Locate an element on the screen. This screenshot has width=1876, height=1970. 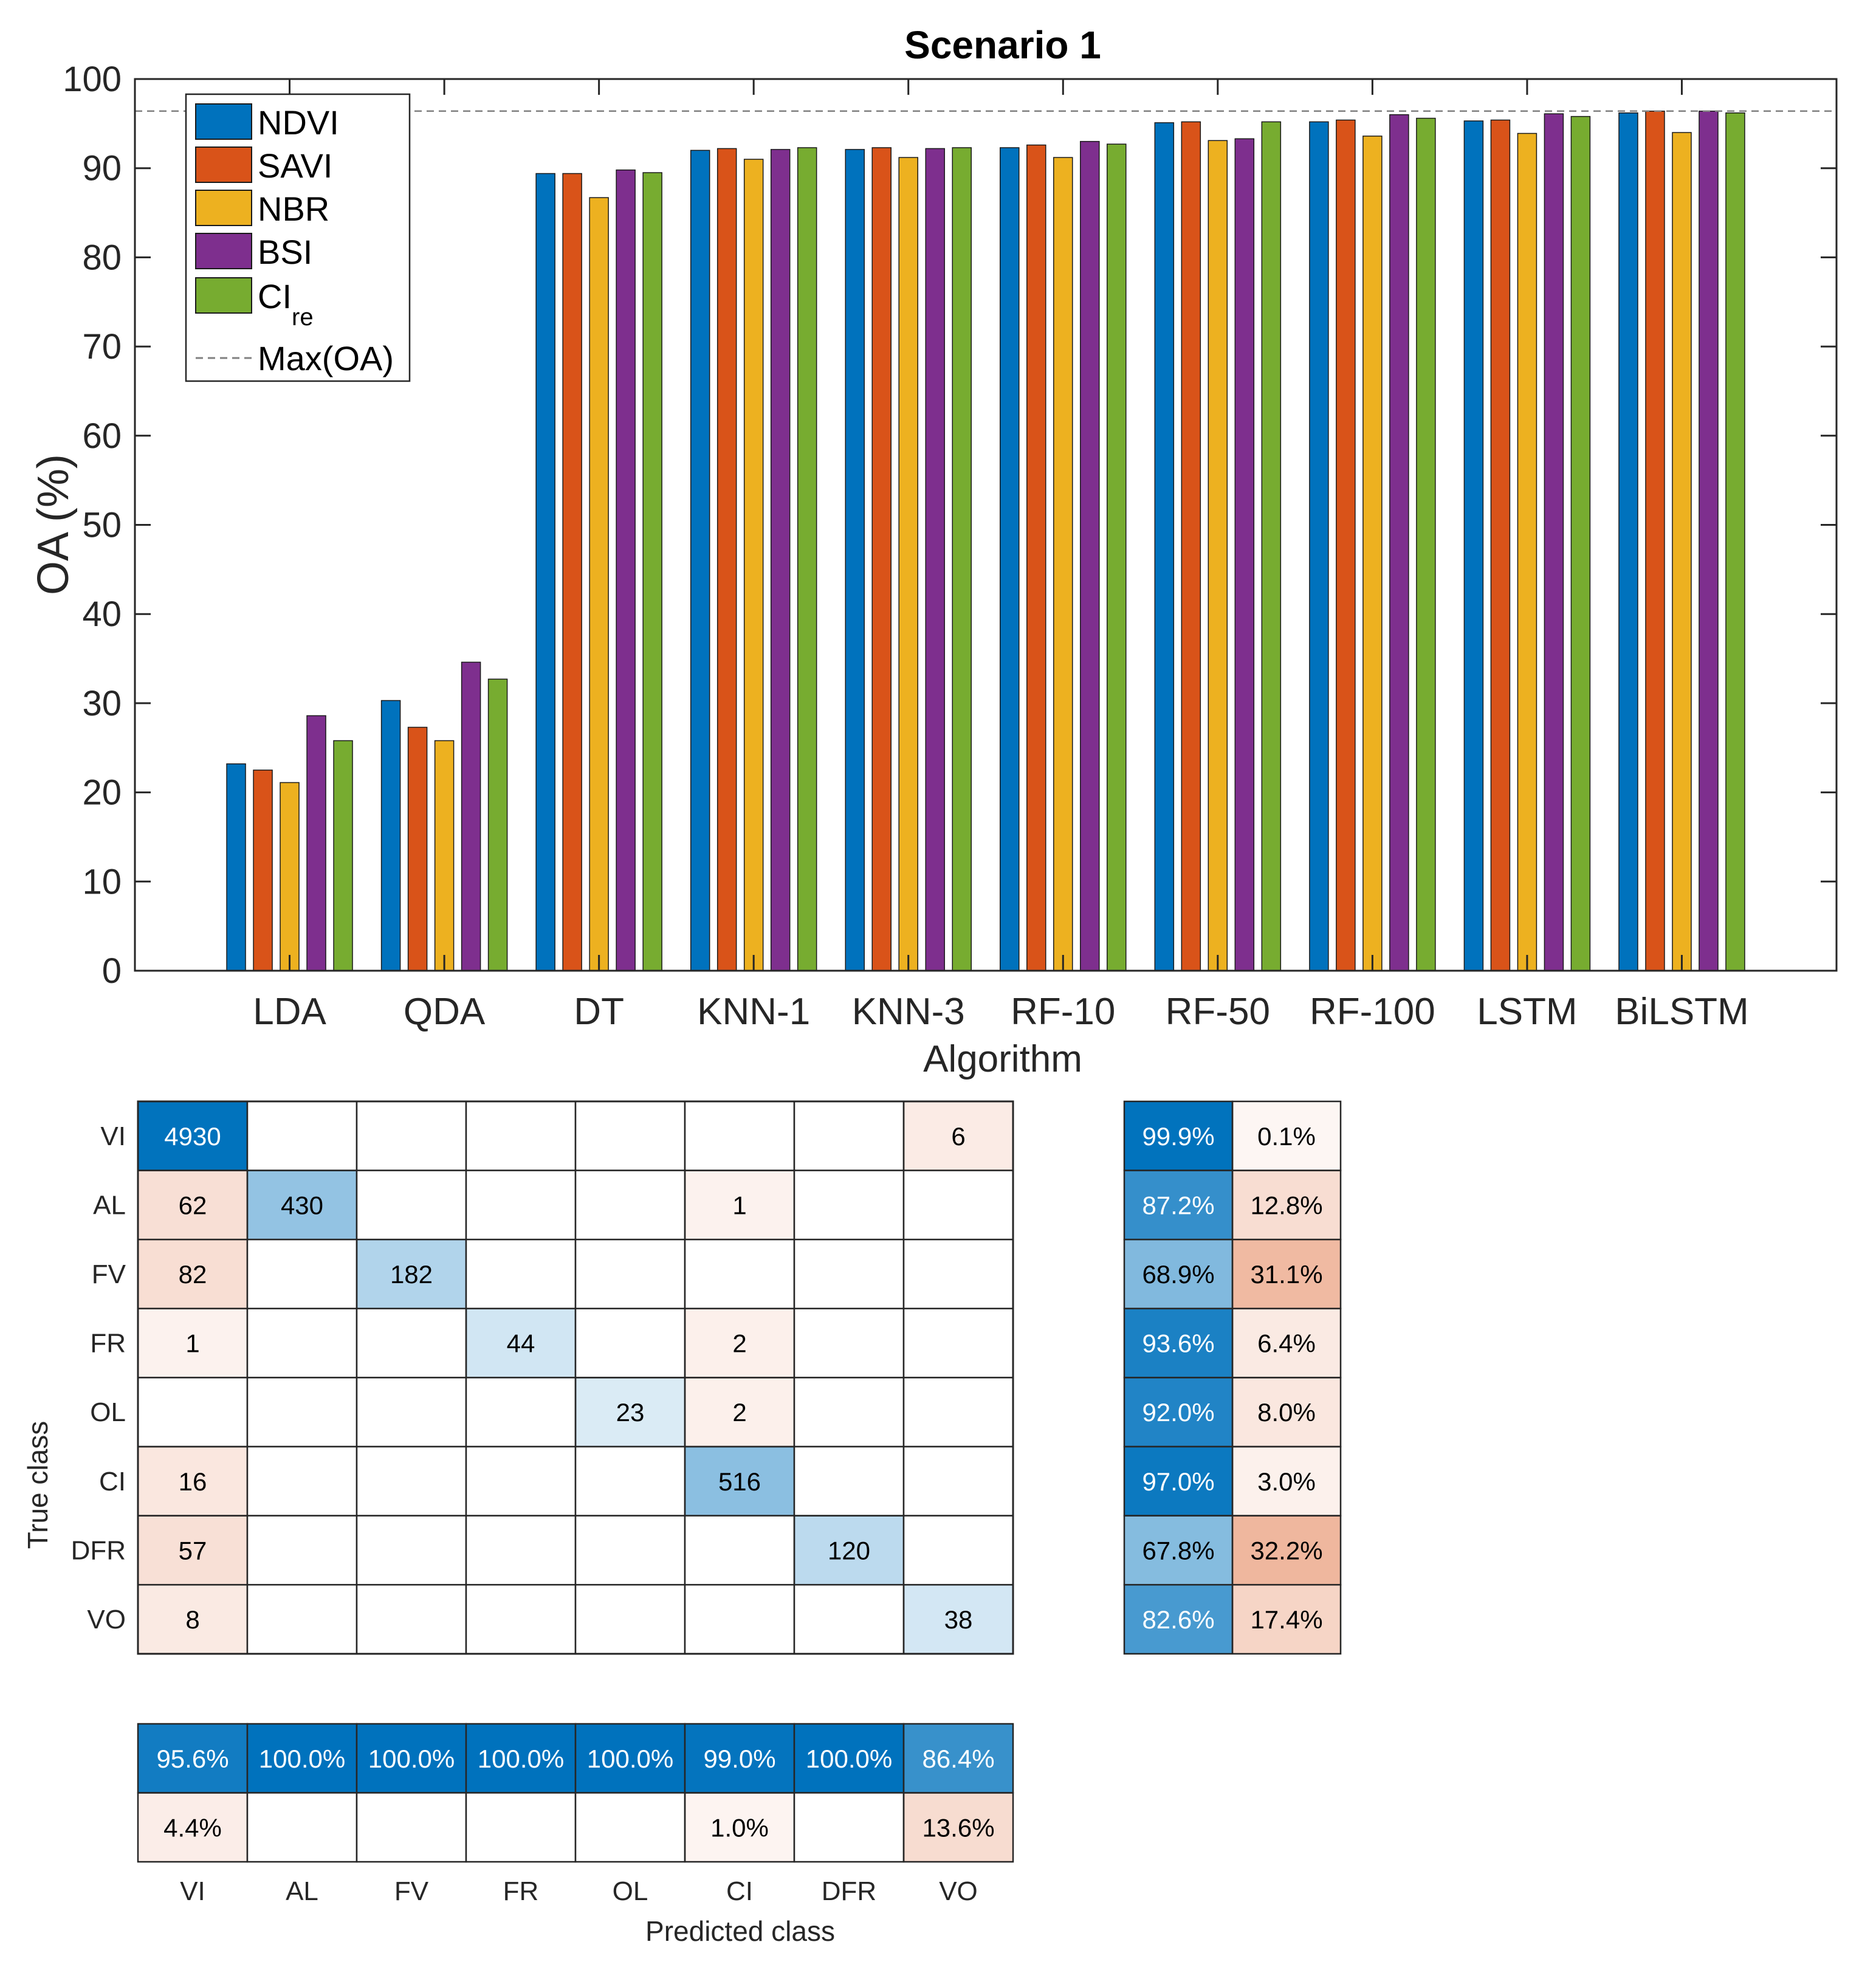
y-tick-label: 80 is located at coordinates (102, 257).